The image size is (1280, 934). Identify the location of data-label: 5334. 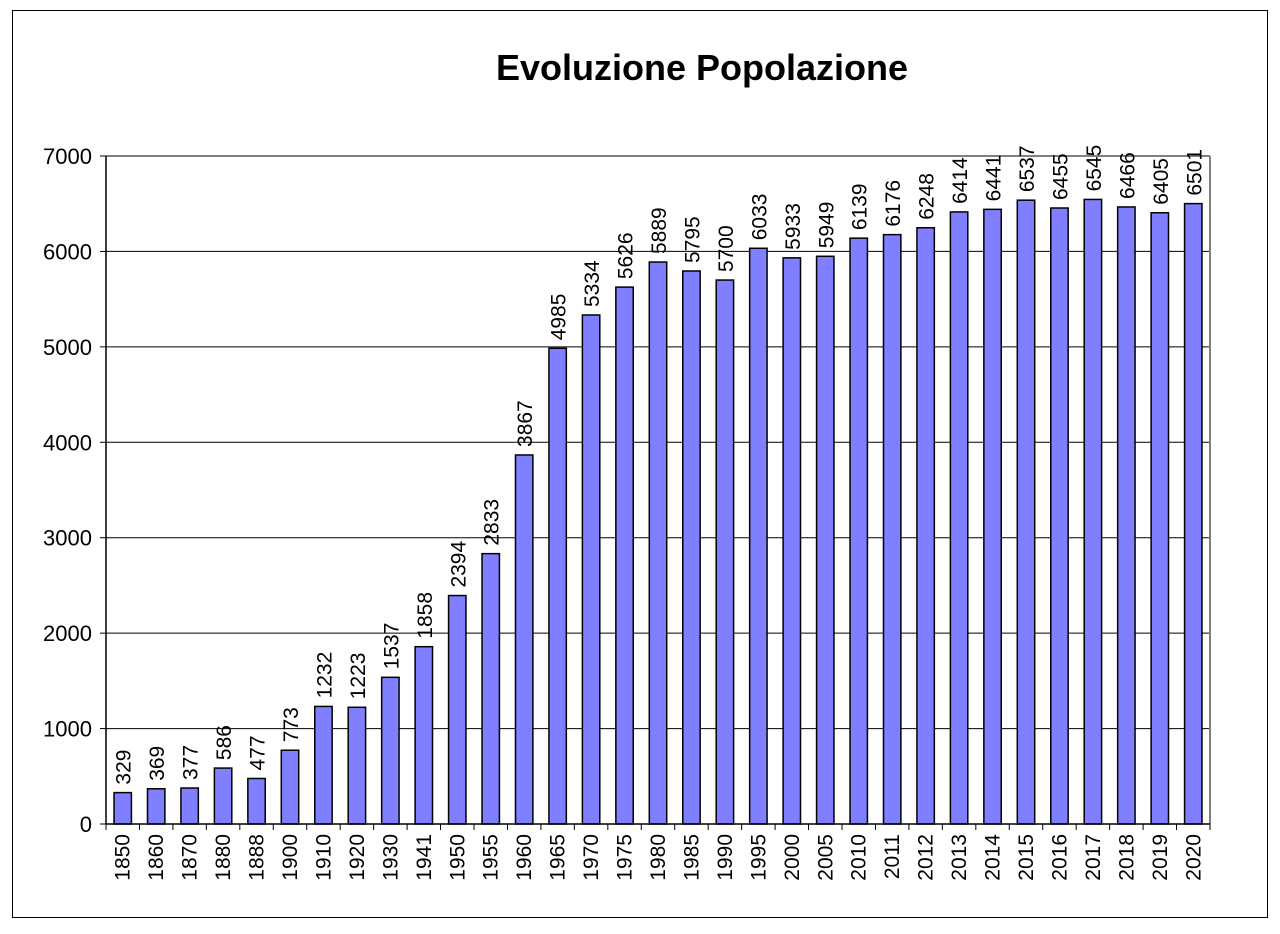
(592, 283).